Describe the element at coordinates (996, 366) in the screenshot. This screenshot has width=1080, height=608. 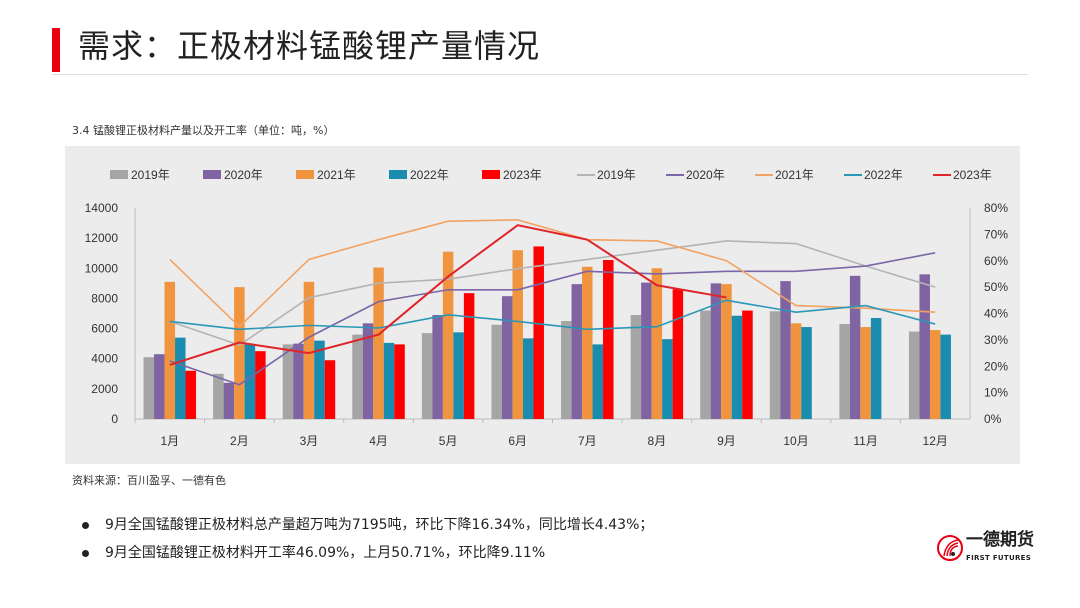
I see `y-right-tick-label: 20%` at that location.